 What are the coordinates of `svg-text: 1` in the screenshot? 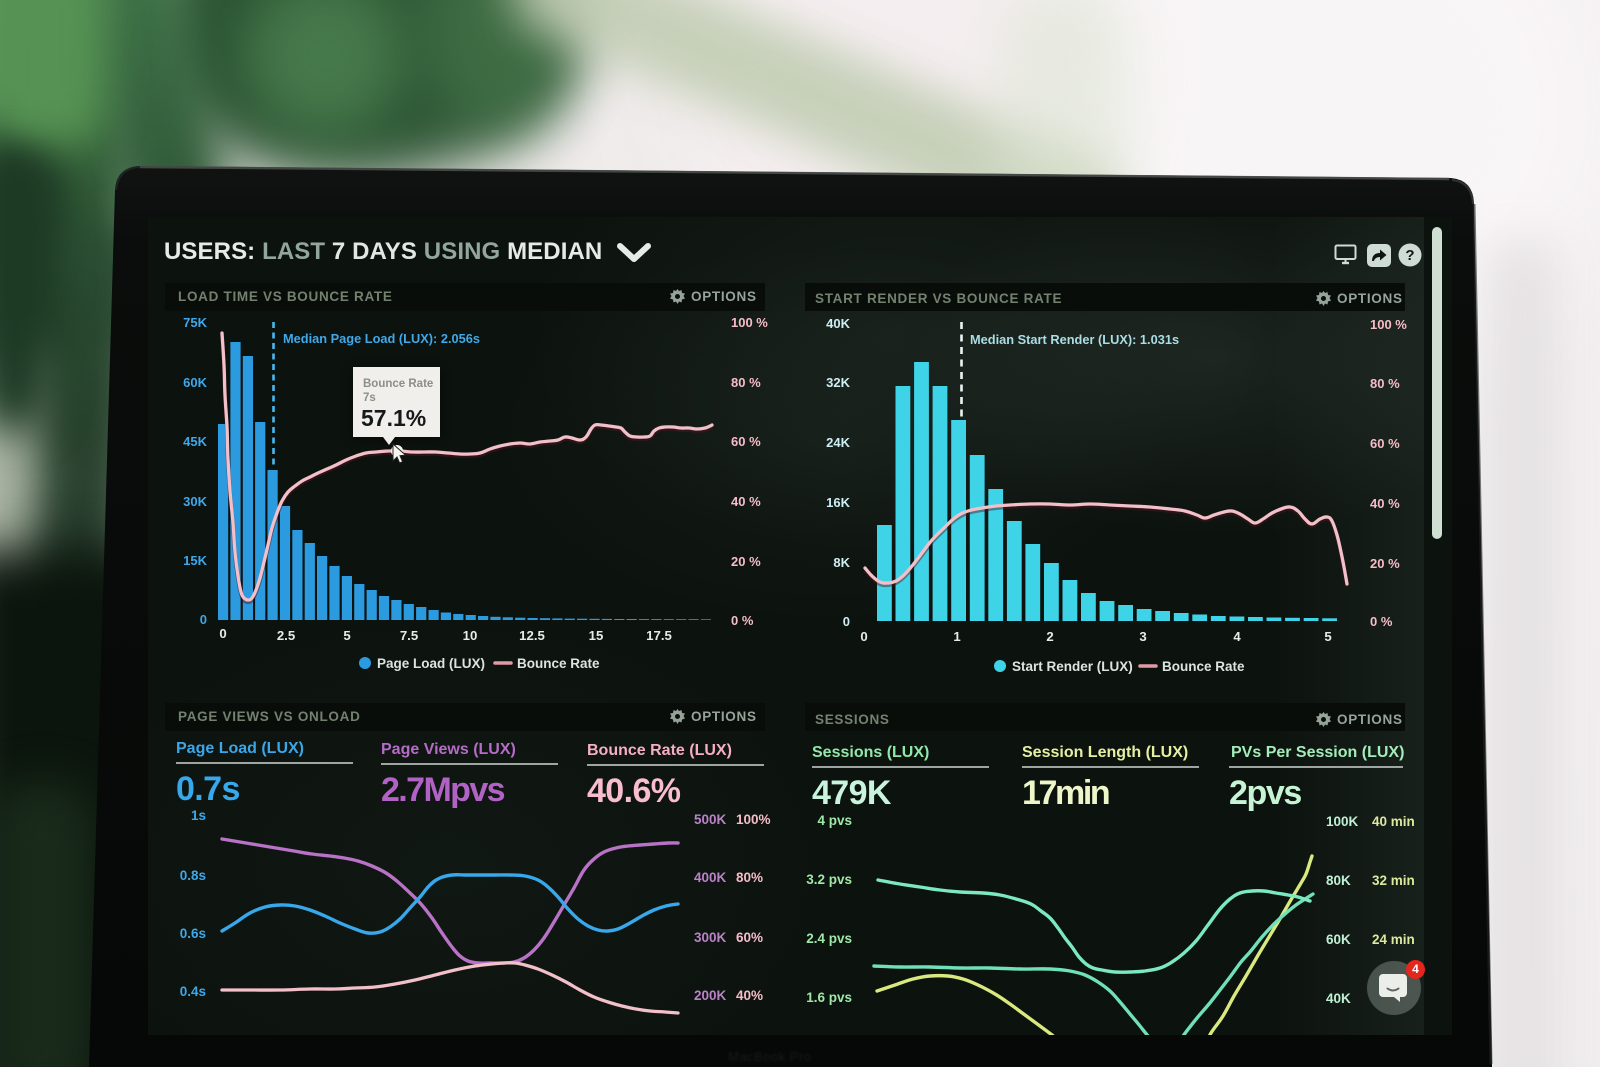 It's located at (956, 636).